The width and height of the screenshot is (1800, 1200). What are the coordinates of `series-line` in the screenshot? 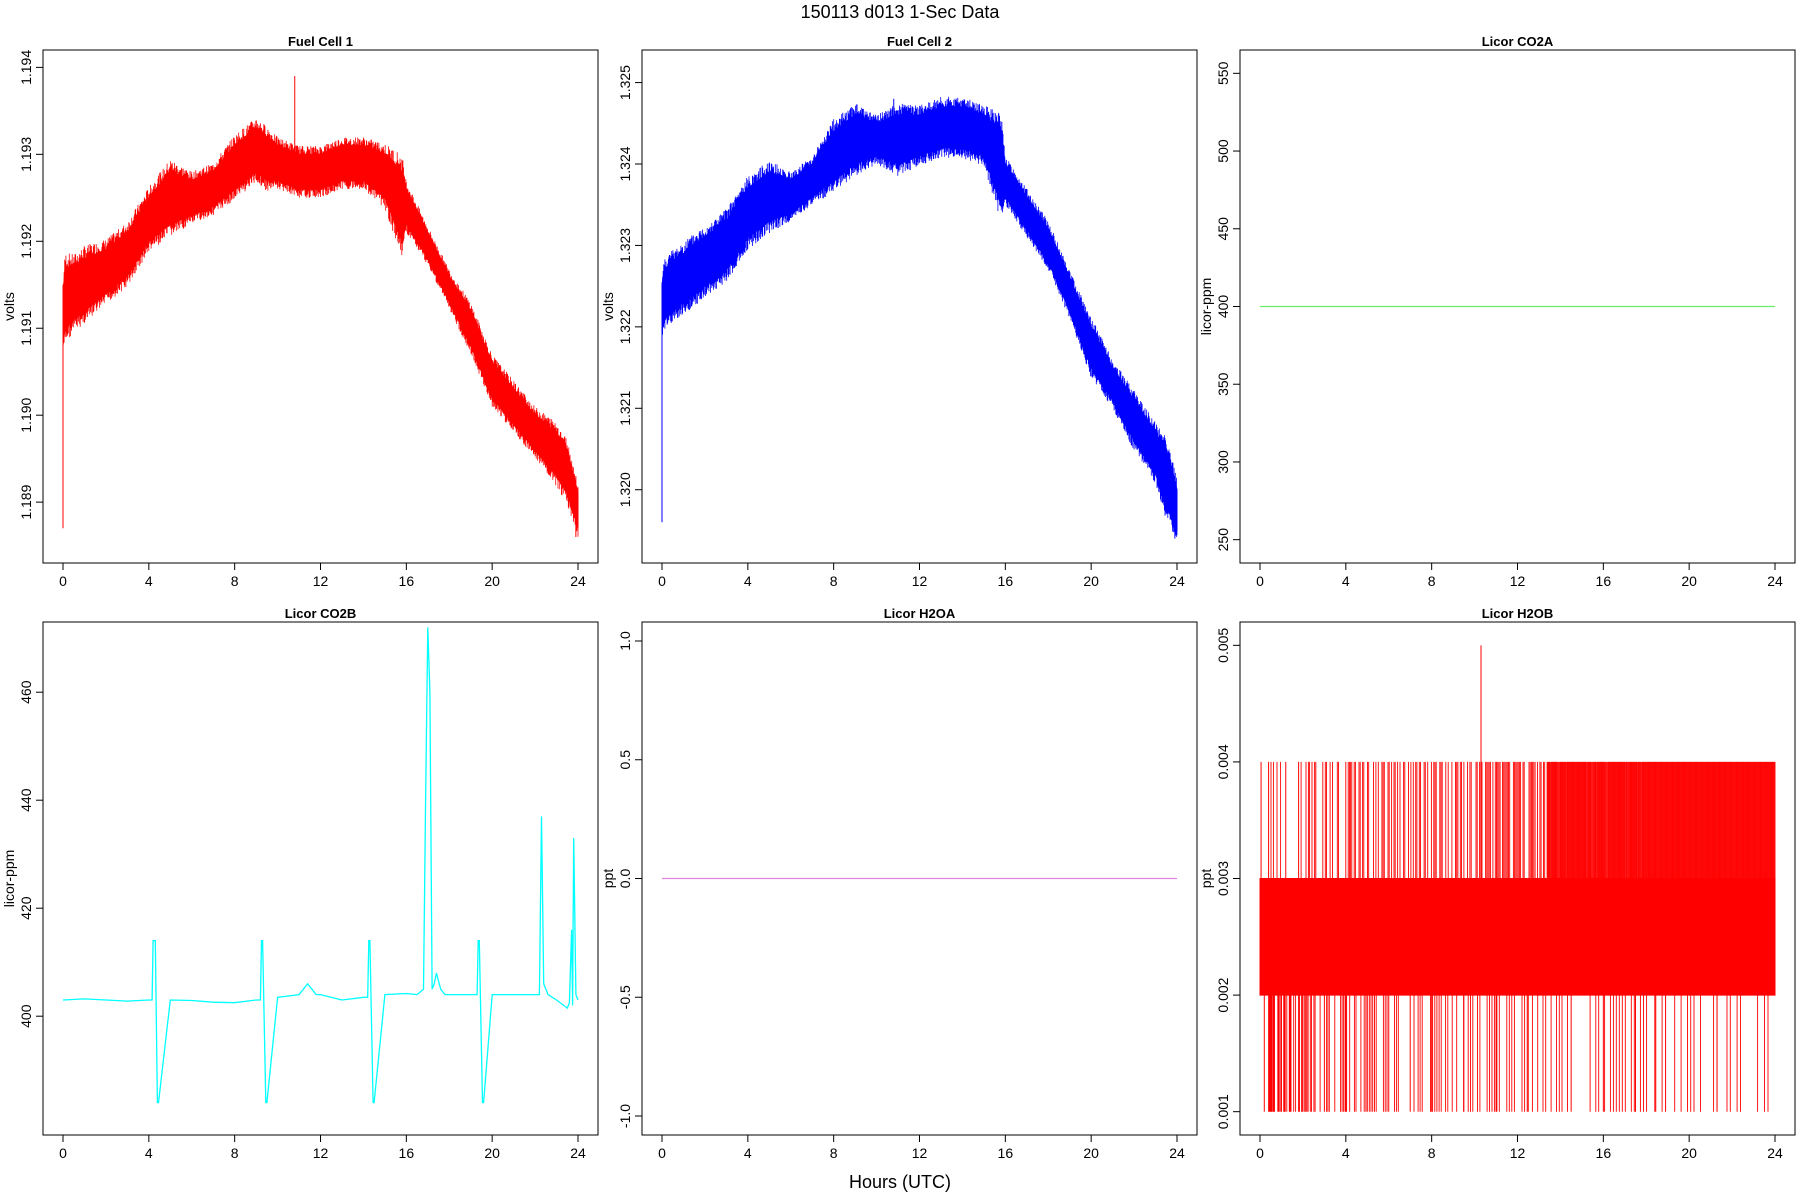 It's located at (320, 865).